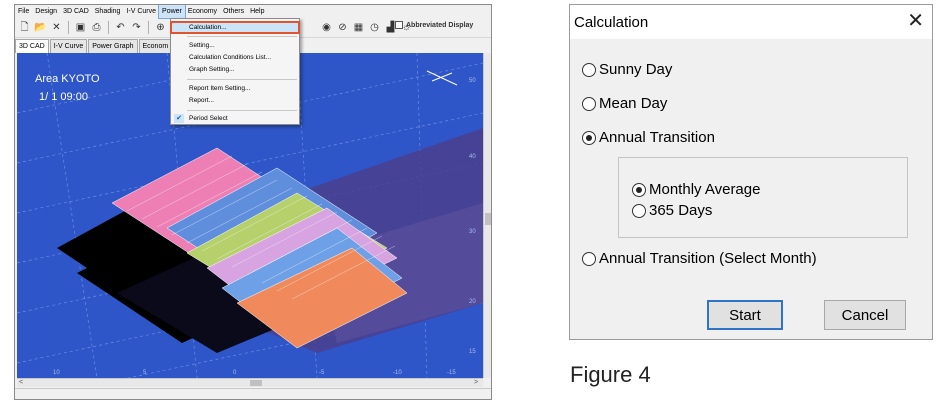  What do you see at coordinates (80, 27) in the screenshot?
I see `save-icon: ▣` at bounding box center [80, 27].